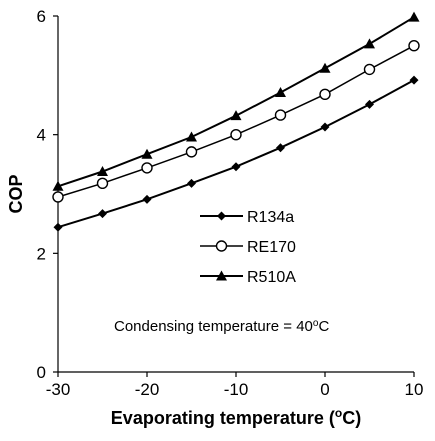  What do you see at coordinates (58, 389) in the screenshot?
I see `x-tick-label: -30` at bounding box center [58, 389].